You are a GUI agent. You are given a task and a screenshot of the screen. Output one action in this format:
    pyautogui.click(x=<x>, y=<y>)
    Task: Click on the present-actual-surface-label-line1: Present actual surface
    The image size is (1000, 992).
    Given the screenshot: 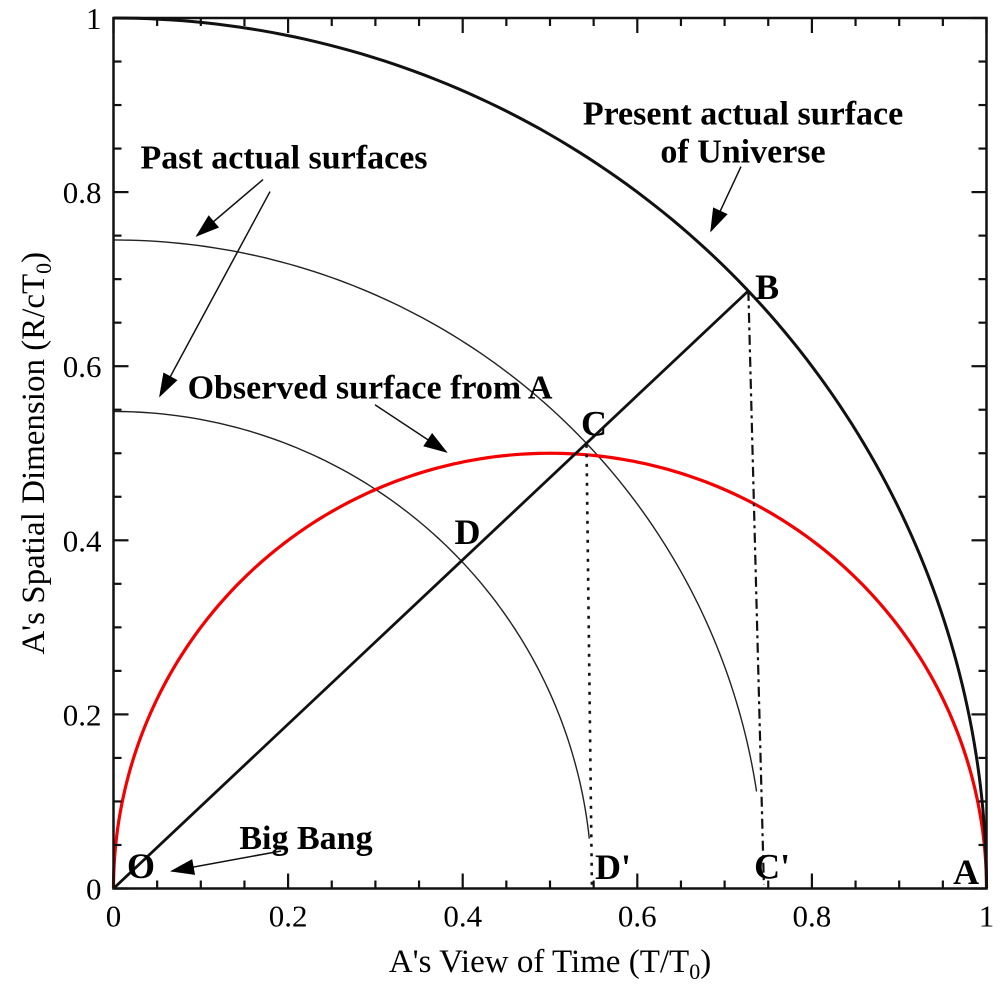 What is the action you would take?
    pyautogui.click(x=743, y=114)
    